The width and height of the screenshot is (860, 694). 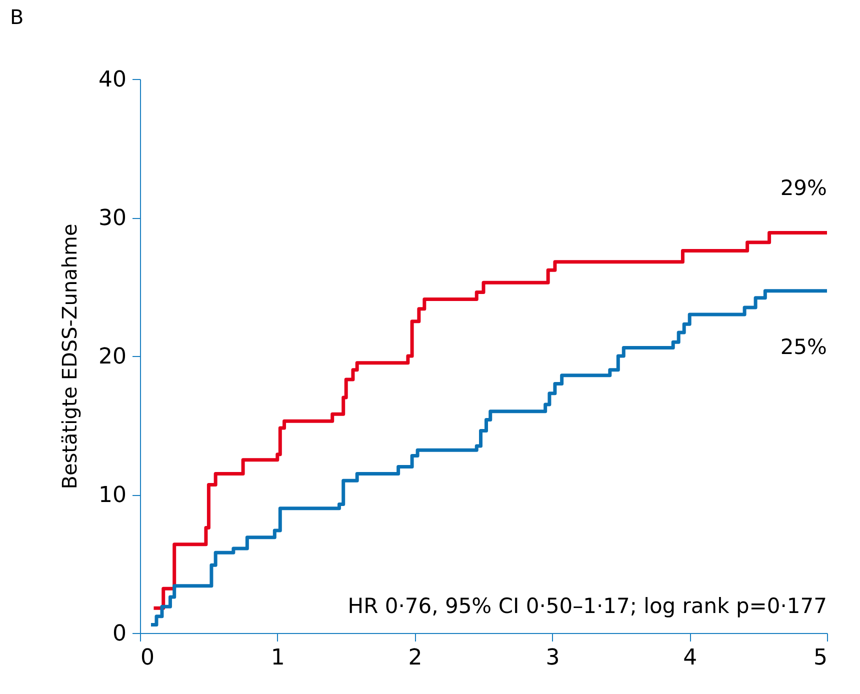 I want to click on y-tick-label: 30, so click(x=112, y=218).